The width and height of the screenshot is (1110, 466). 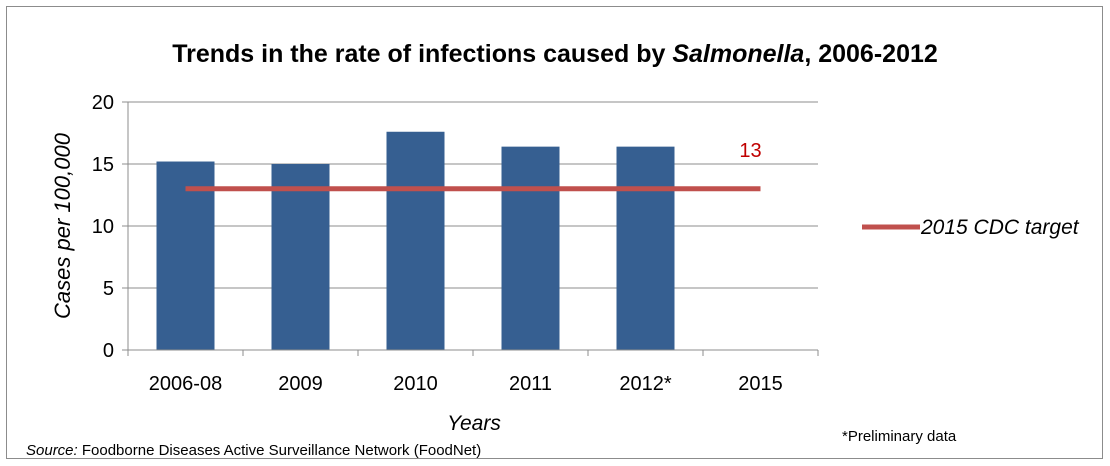 I want to click on y-tick-label: 0, so click(x=108, y=351).